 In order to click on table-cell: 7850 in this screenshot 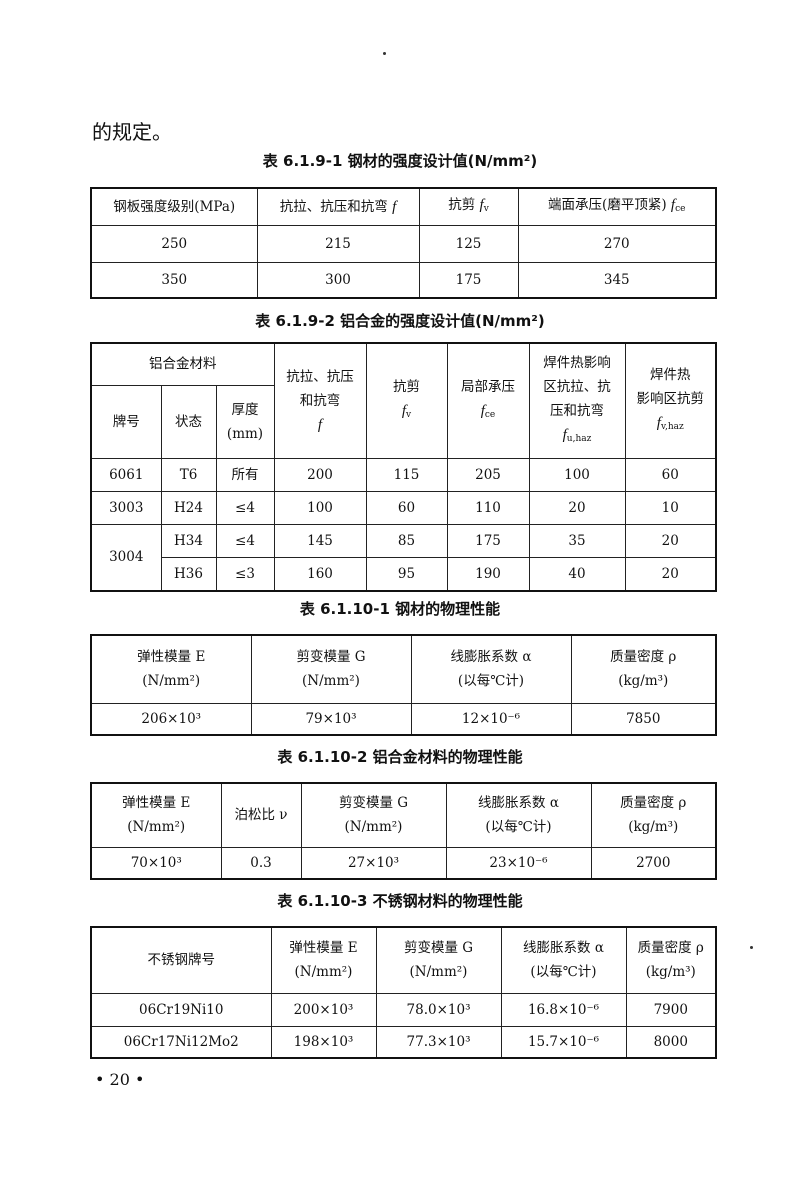, I will do `click(643, 719)`.